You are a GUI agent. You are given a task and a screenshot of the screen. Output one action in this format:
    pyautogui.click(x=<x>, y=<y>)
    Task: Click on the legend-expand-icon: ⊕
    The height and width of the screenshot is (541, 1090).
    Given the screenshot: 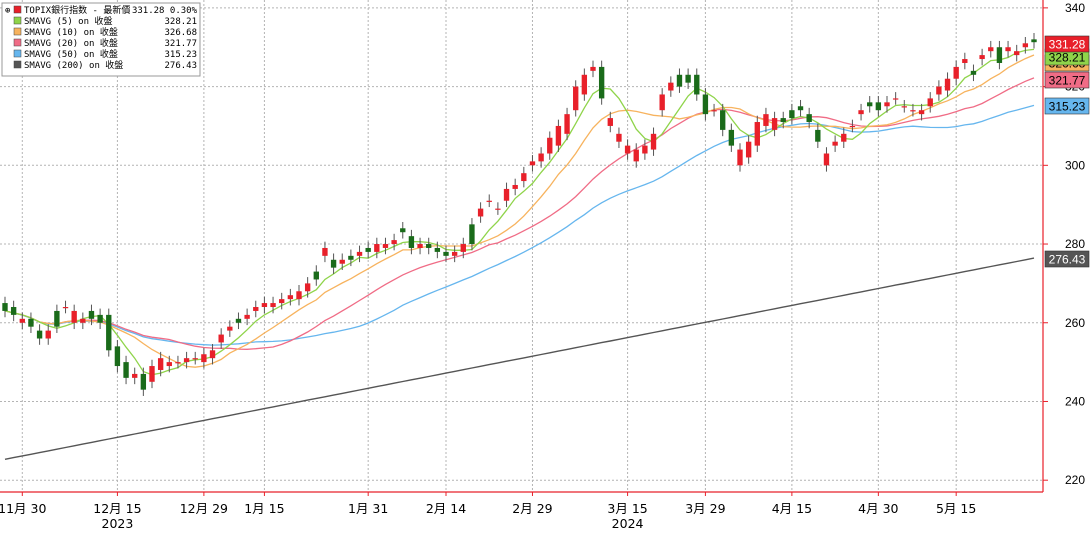 What is the action you would take?
    pyautogui.click(x=7, y=11)
    